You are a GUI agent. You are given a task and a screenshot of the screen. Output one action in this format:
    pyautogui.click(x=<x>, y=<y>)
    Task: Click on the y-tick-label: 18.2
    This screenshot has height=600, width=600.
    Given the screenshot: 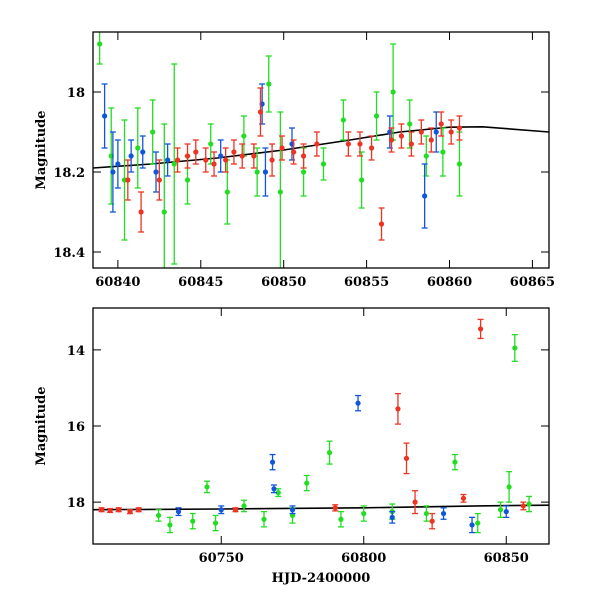 What is the action you would take?
    pyautogui.click(x=69, y=173)
    